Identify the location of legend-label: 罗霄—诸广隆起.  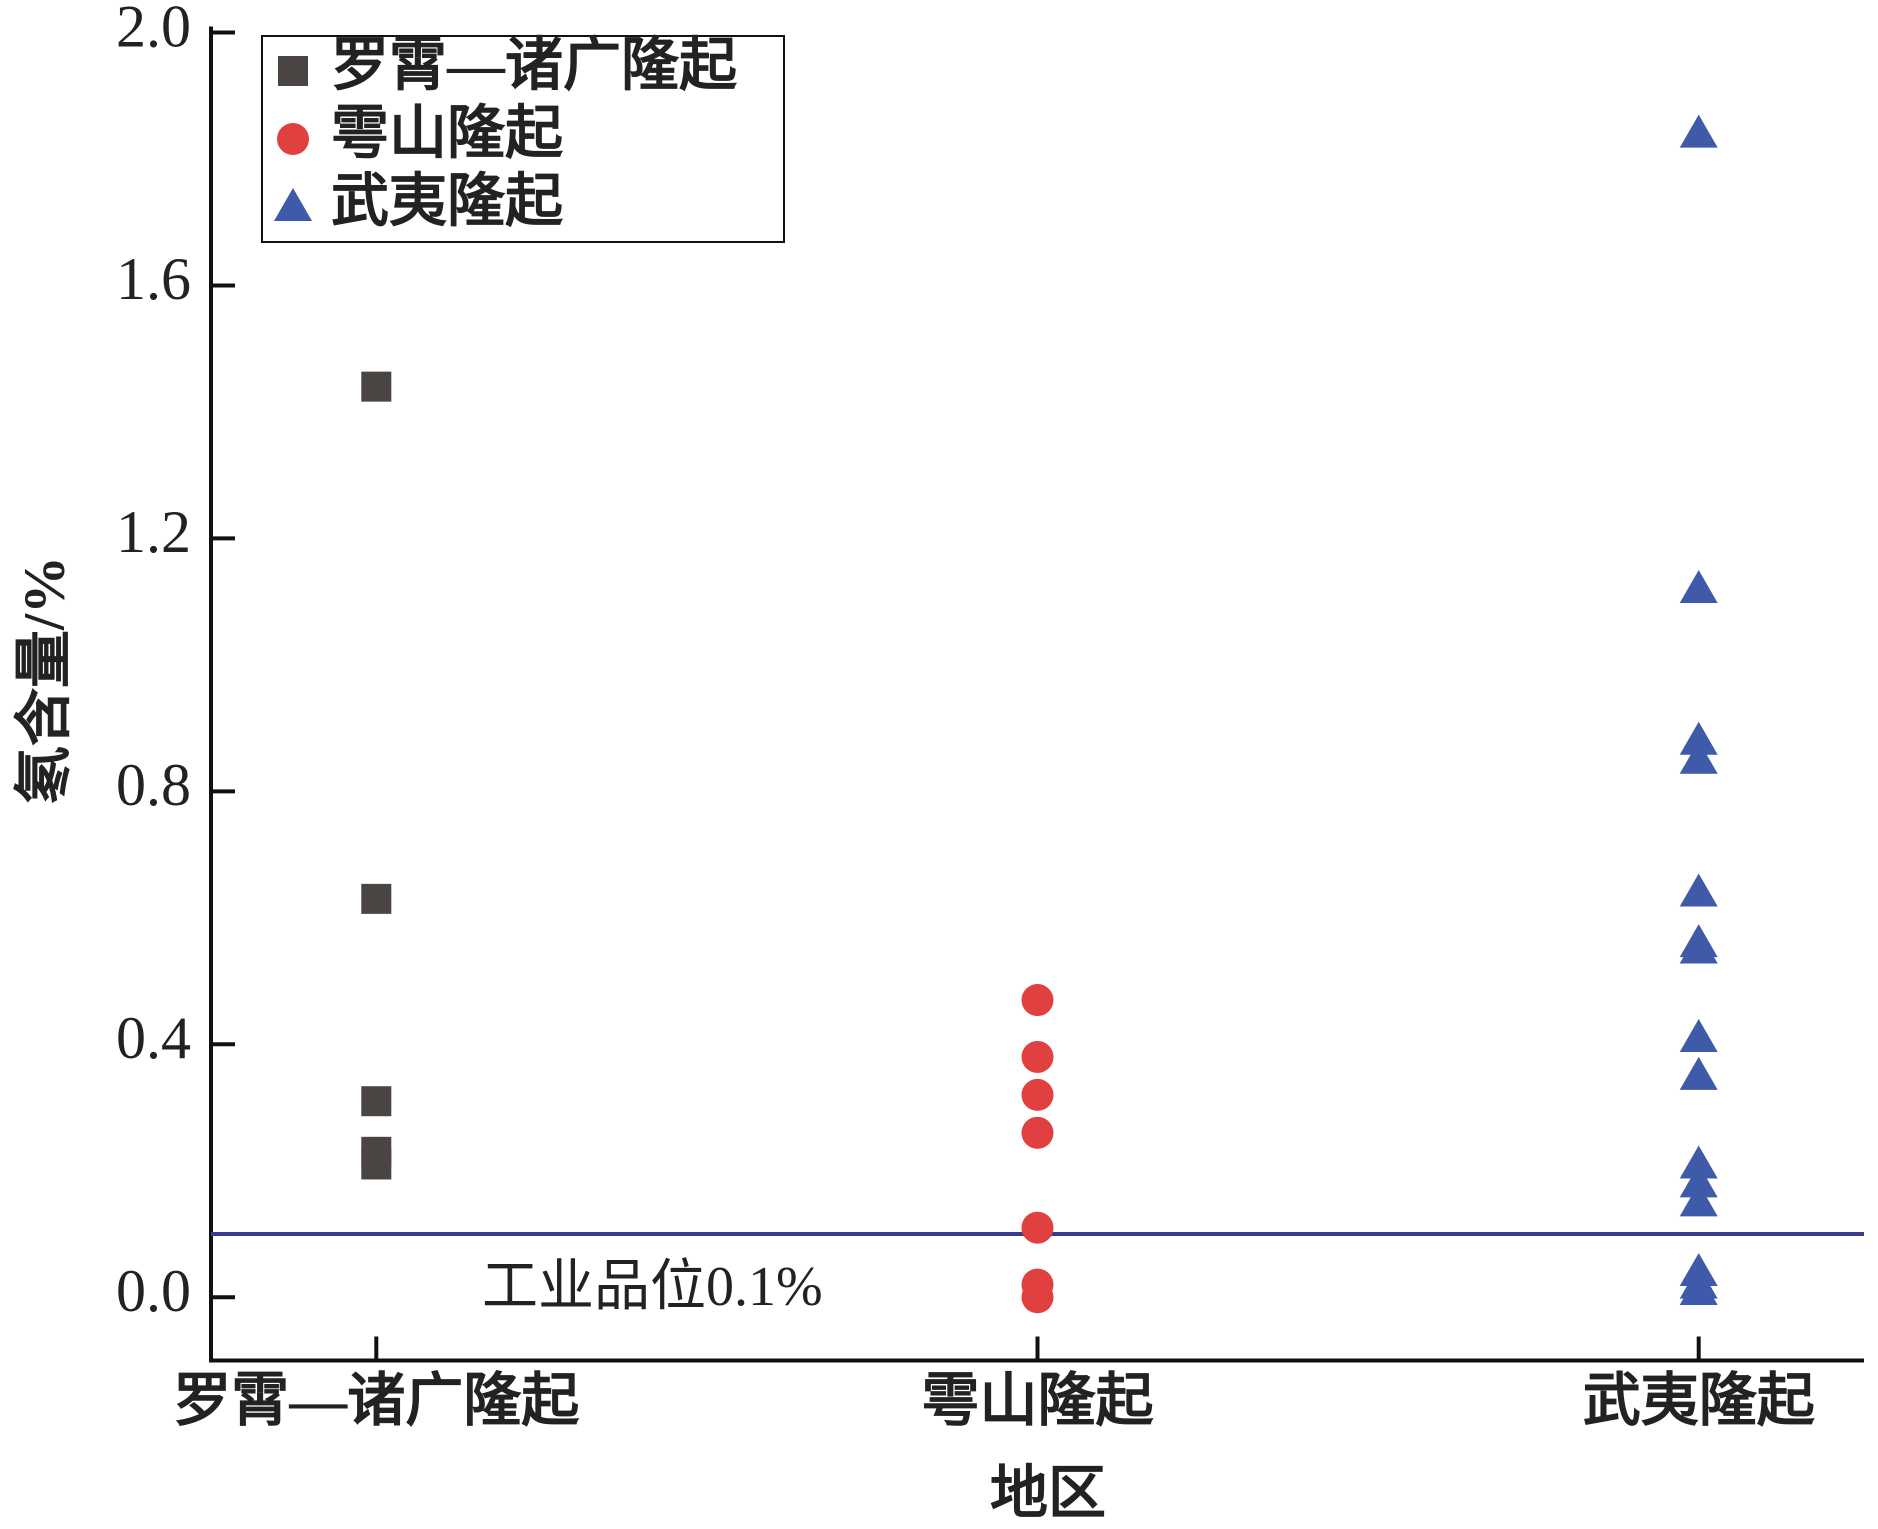
(534, 64).